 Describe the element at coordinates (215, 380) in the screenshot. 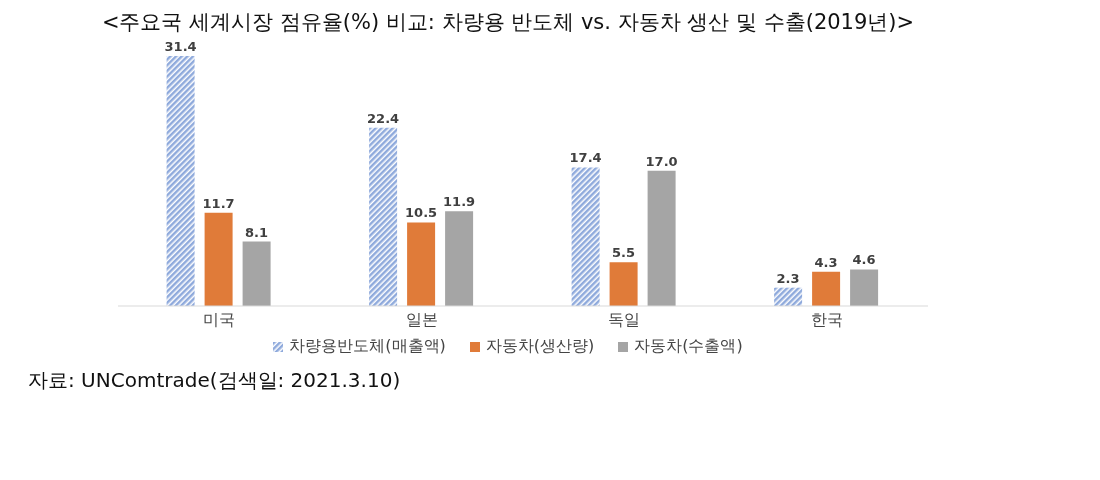

I see `text: 자료: UNComtrade(검색일: 2021.3.10)` at that location.